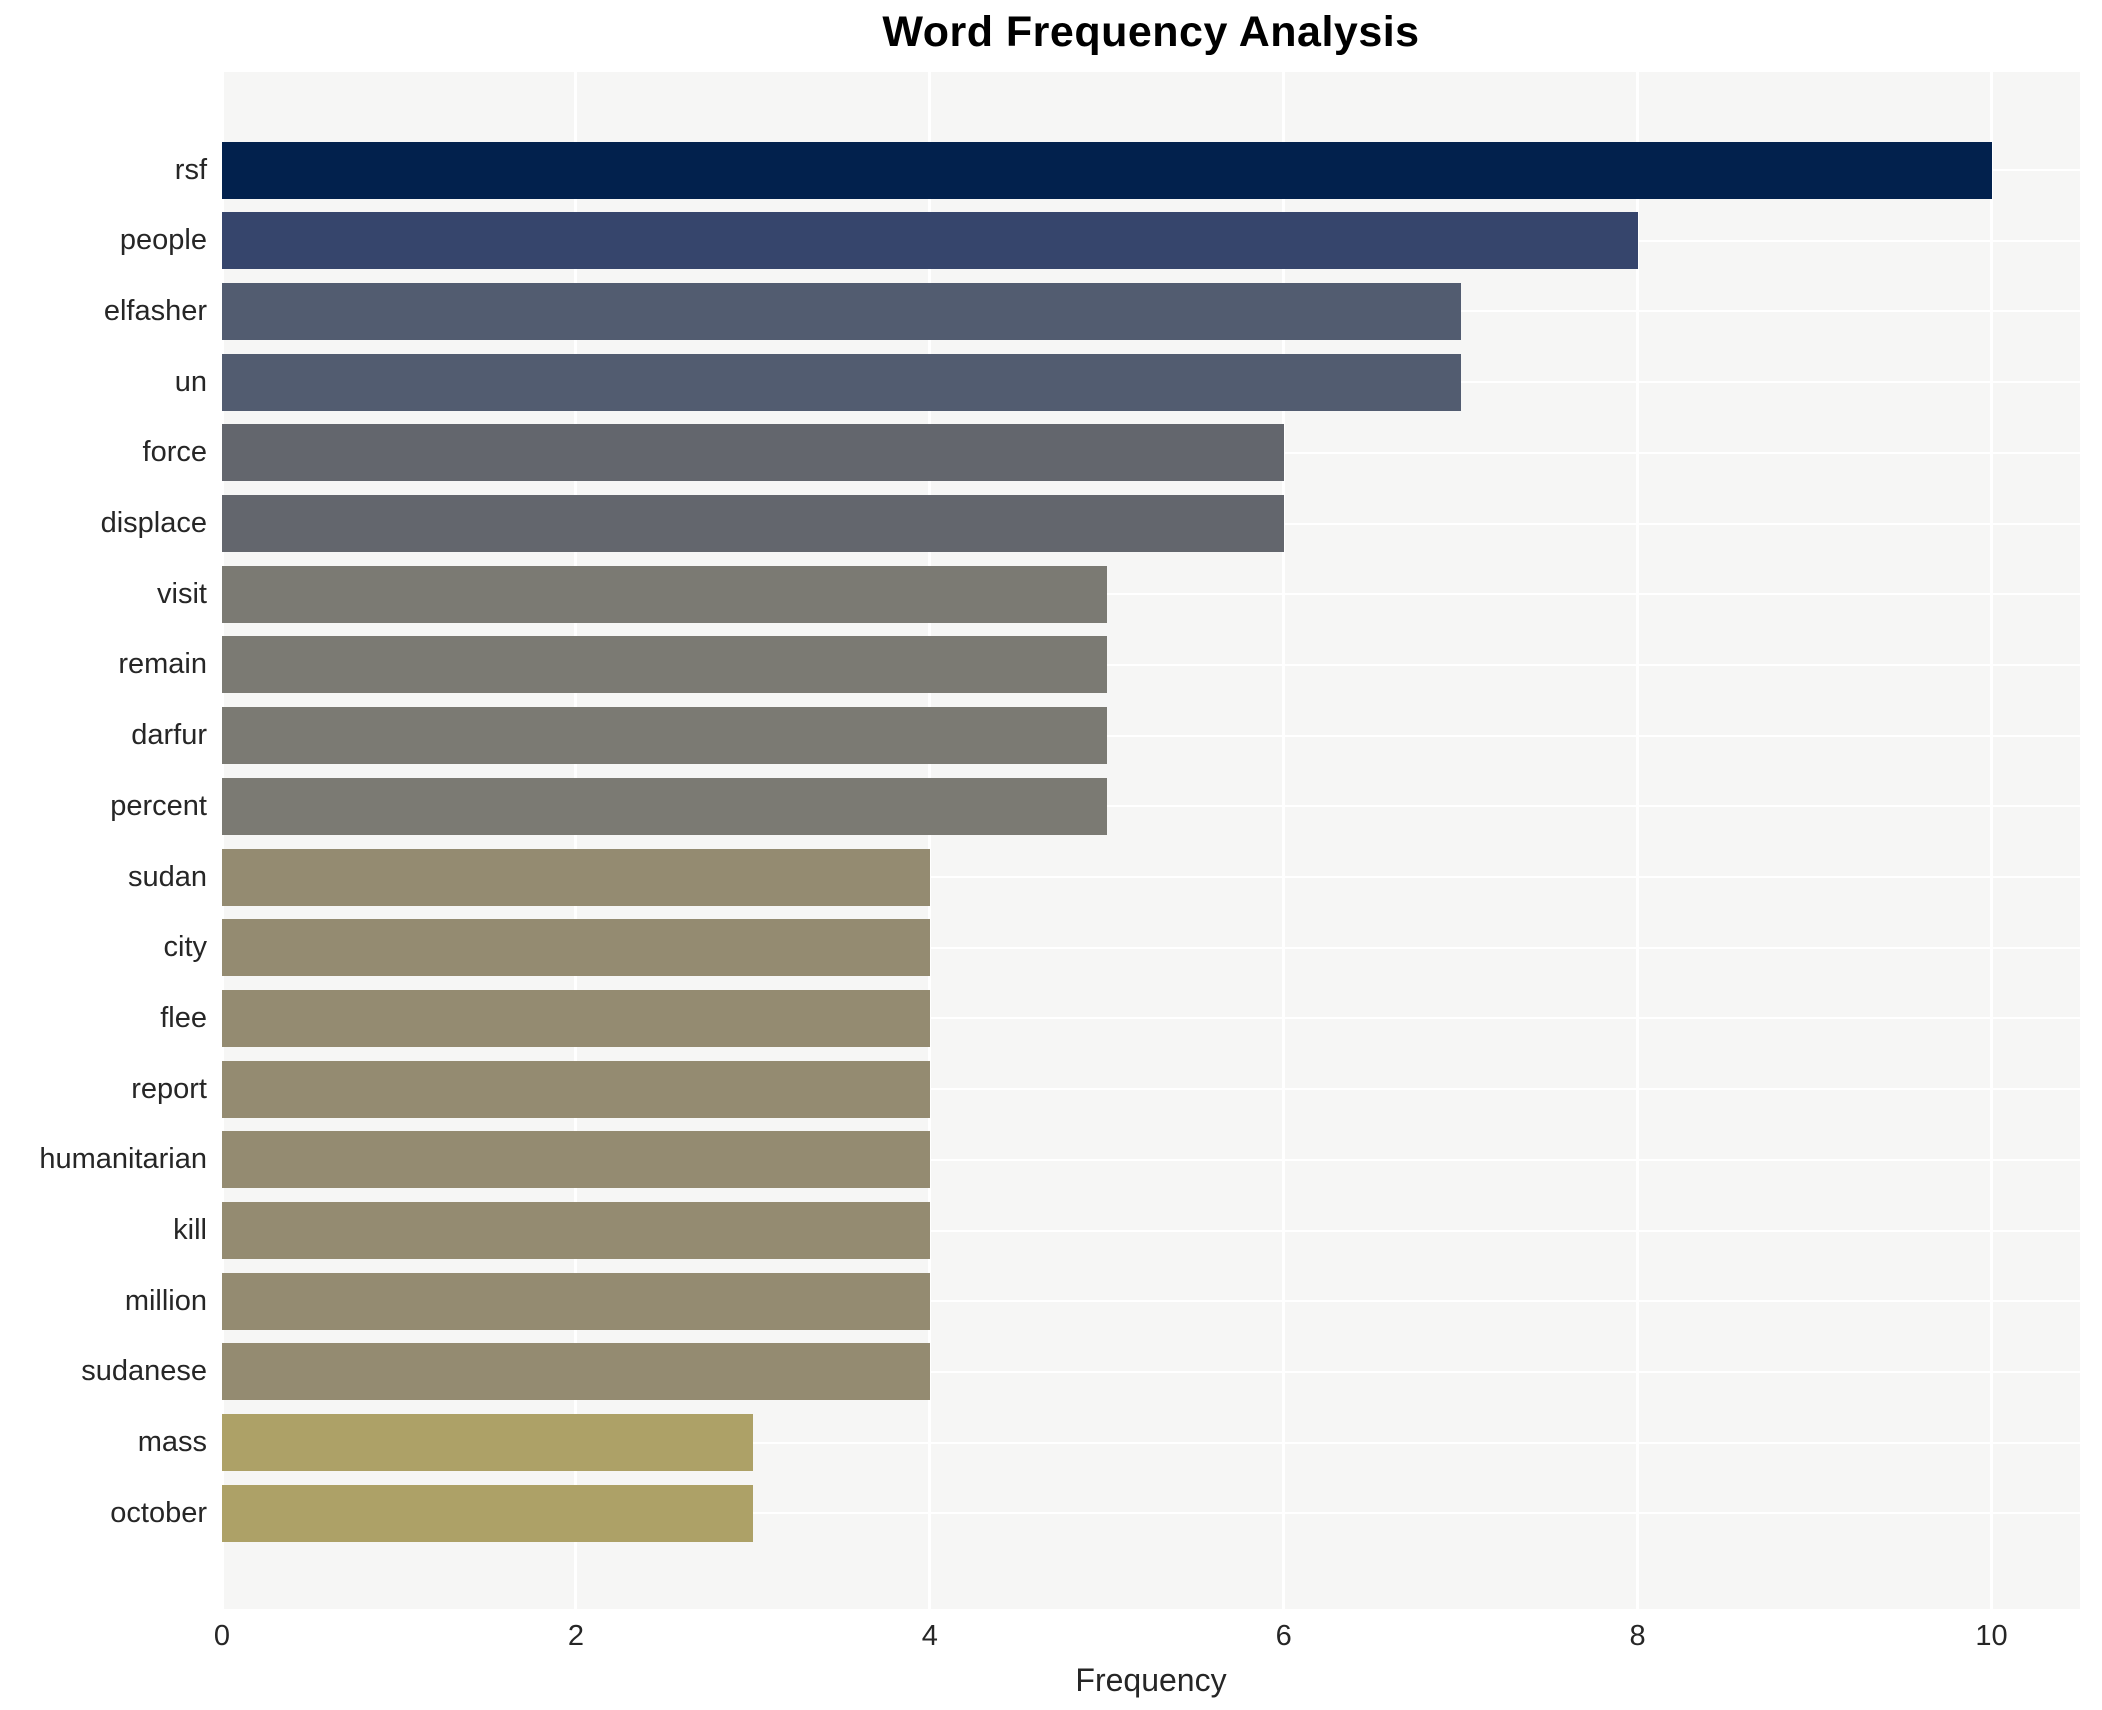  What do you see at coordinates (163, 240) in the screenshot?
I see `y-tick-label: people` at bounding box center [163, 240].